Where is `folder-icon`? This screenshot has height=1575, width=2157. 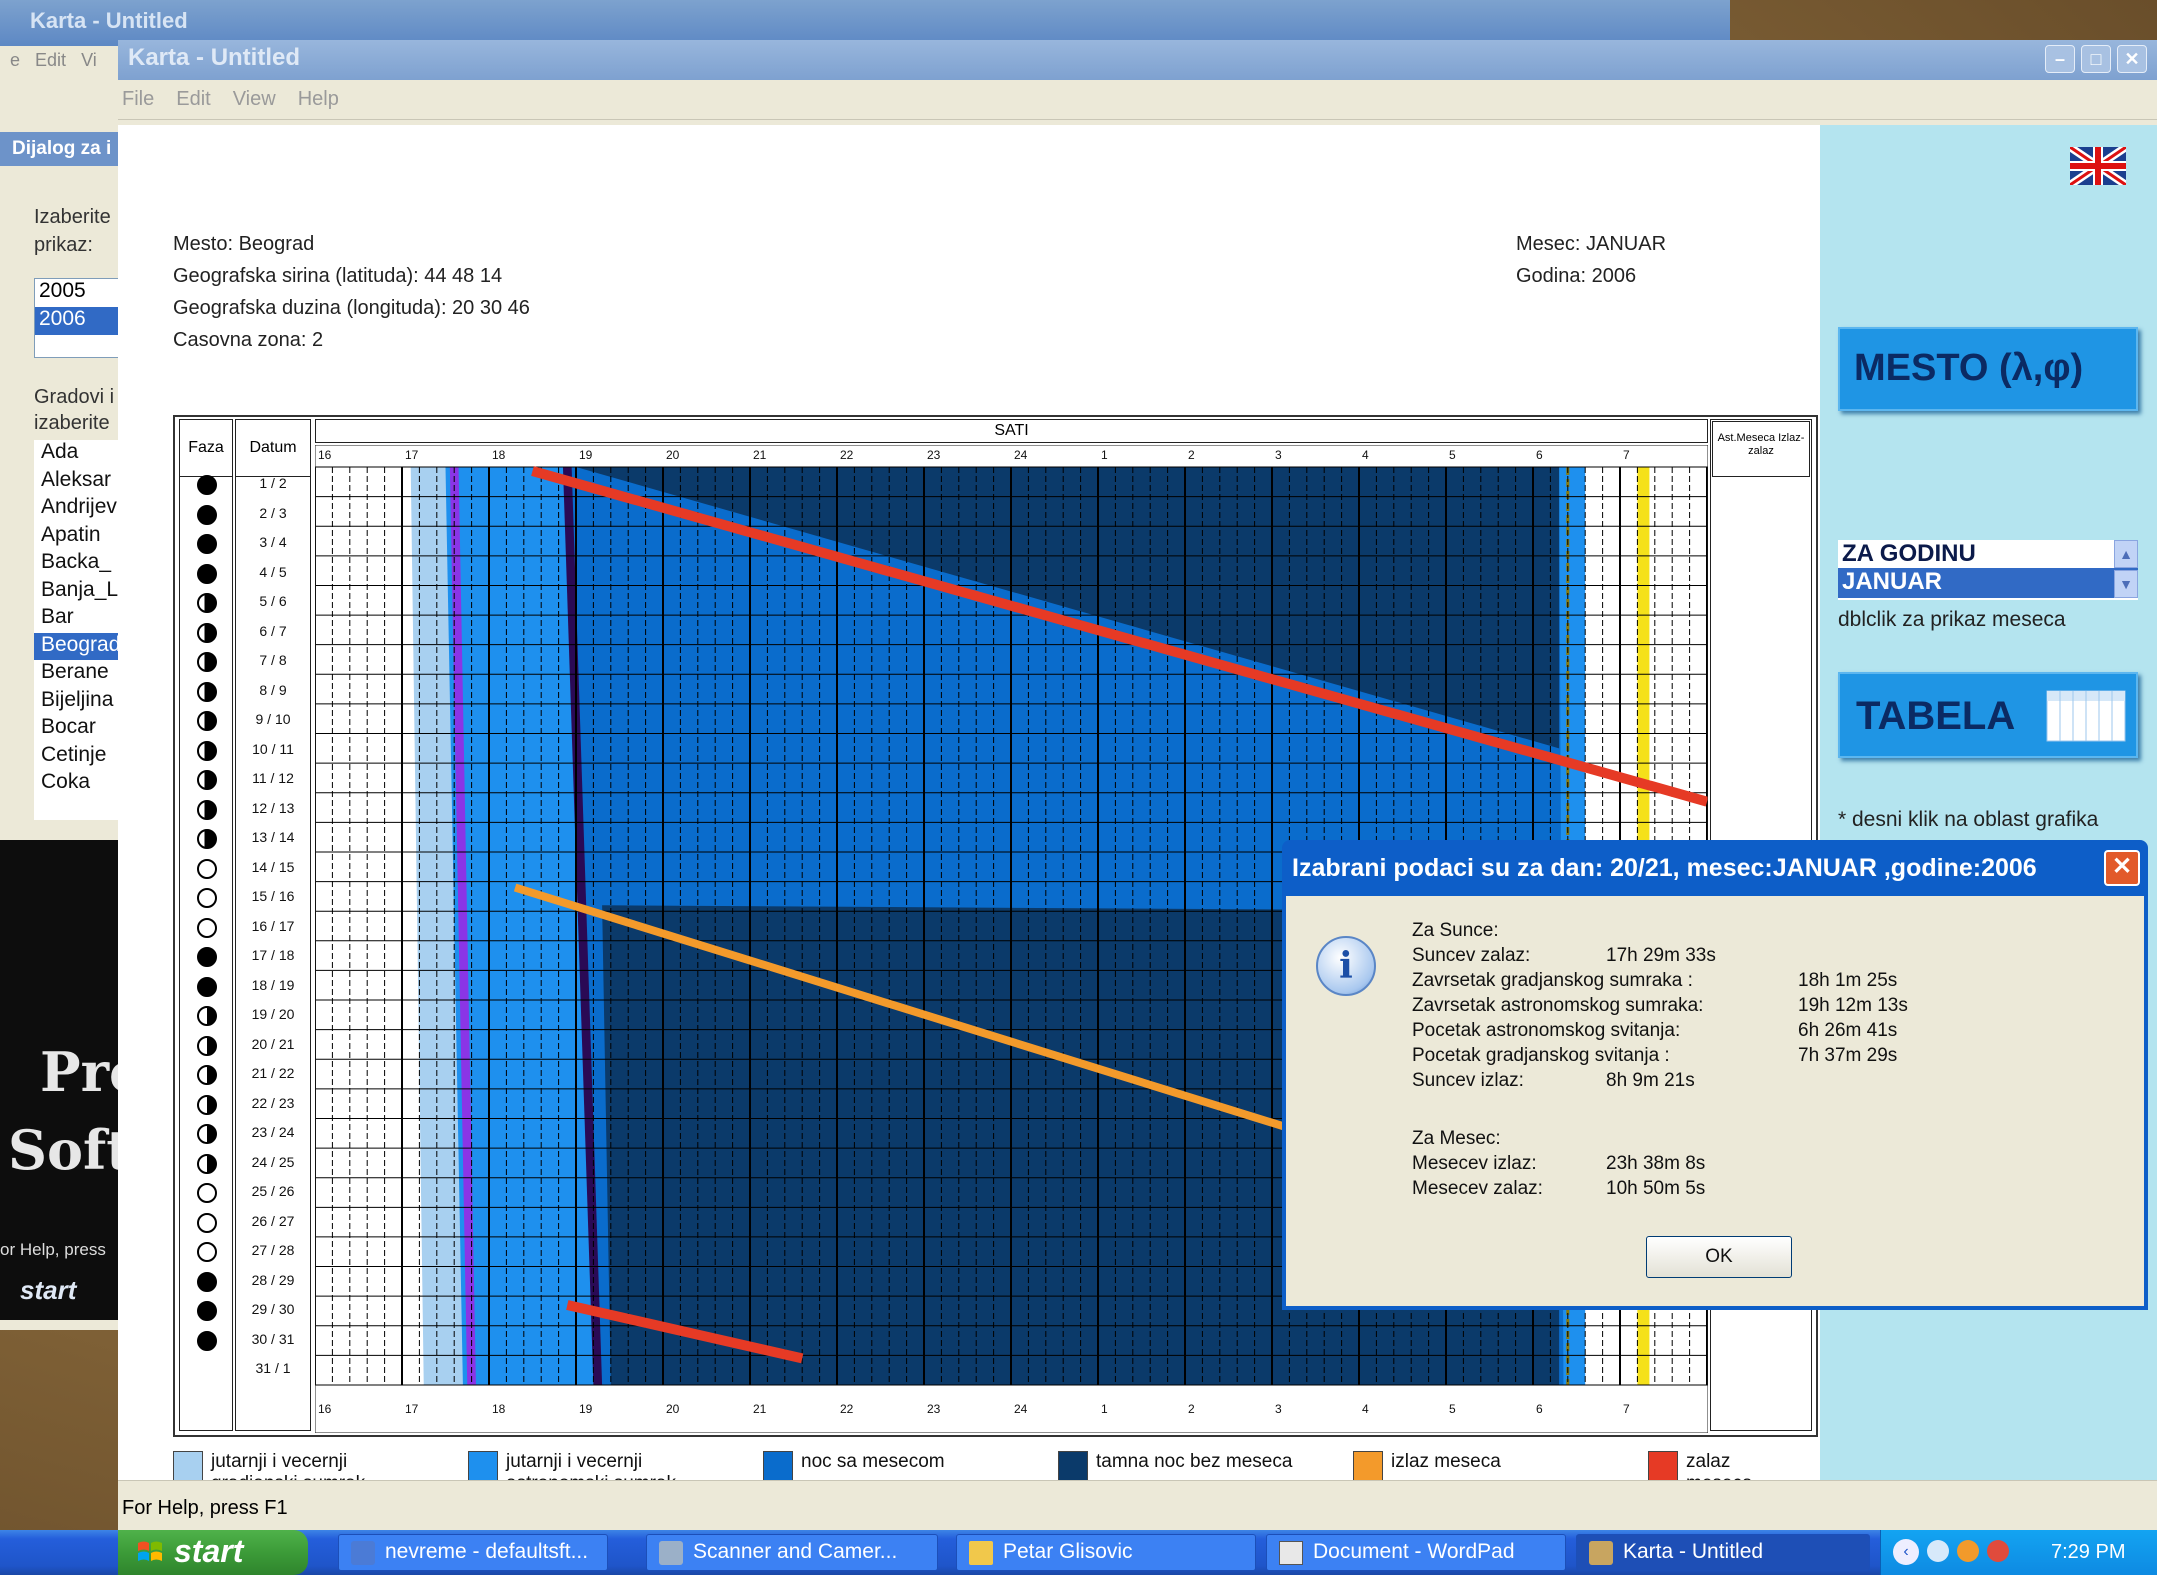
folder-icon is located at coordinates (981, 1553).